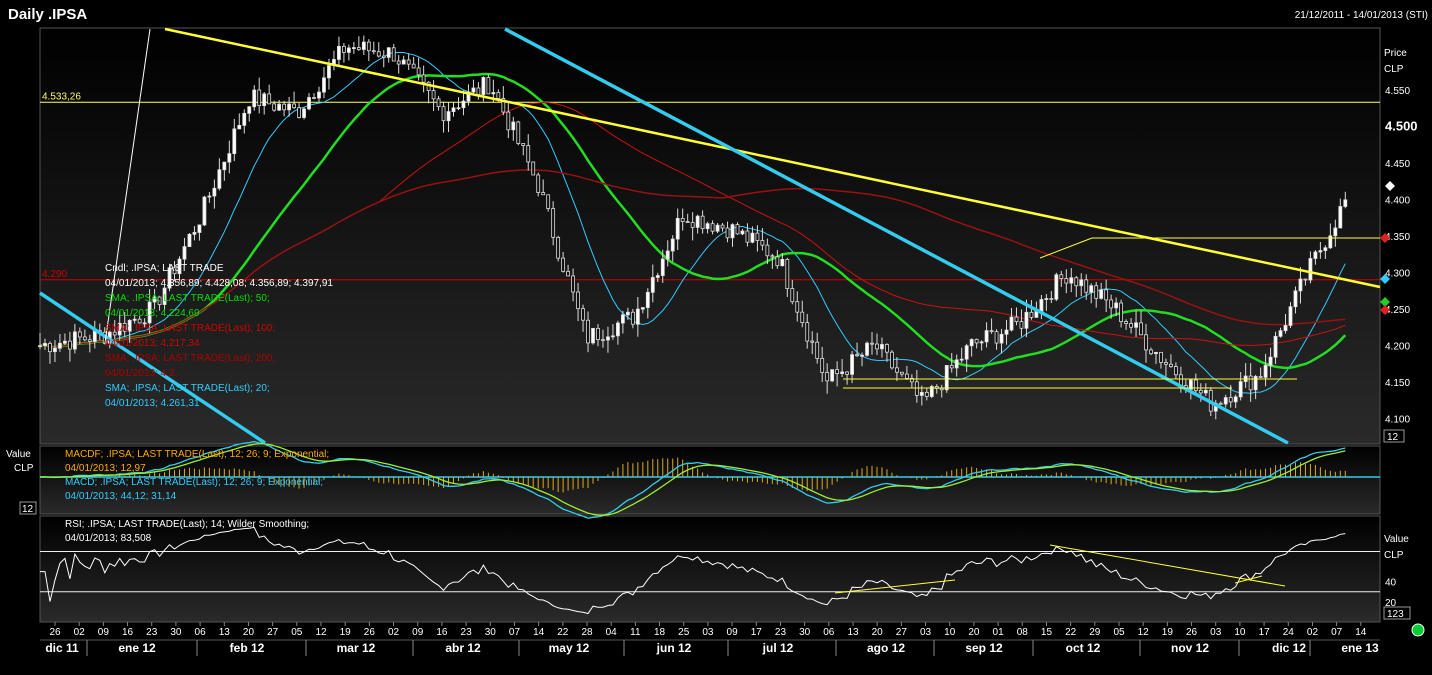 Image resolution: width=1432 pixels, height=675 pixels. What do you see at coordinates (1397, 346) in the screenshot?
I see `price-tick-label: 4.200` at bounding box center [1397, 346].